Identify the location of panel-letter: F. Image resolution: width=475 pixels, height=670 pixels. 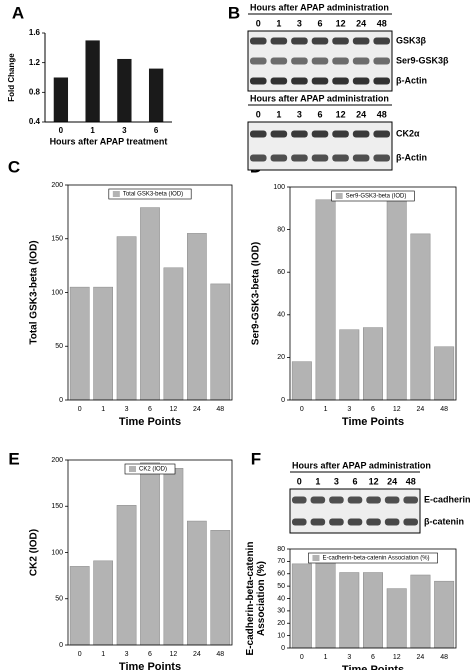
(256, 458).